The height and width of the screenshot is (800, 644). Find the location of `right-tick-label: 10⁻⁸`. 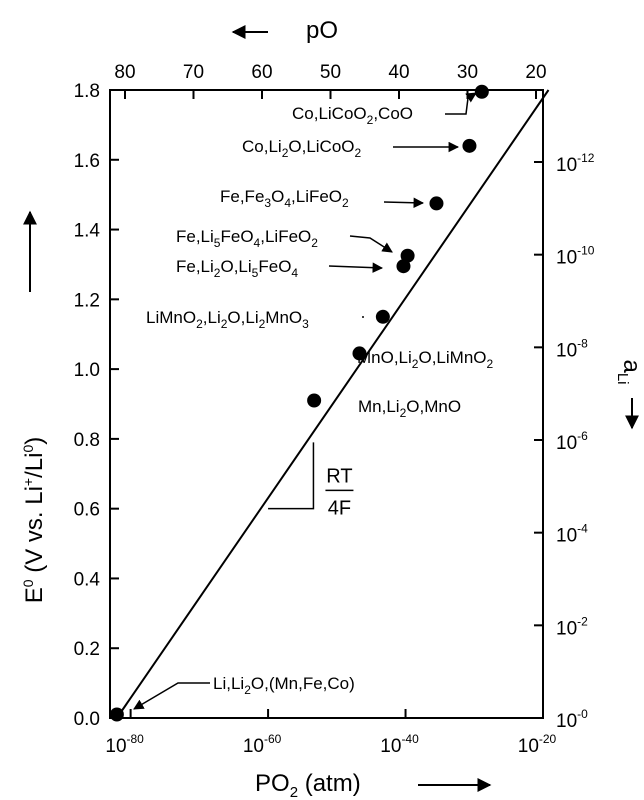

right-tick-label: 10⁻⁸ is located at coordinates (572, 348).